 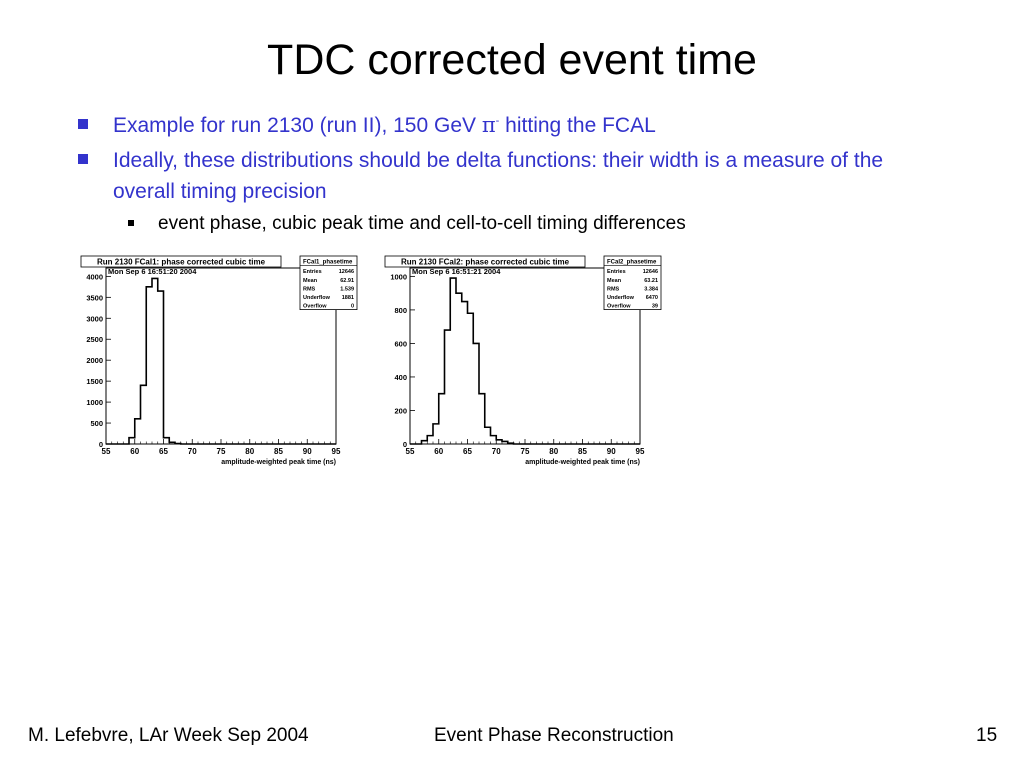 What do you see at coordinates (512, 60) in the screenshot?
I see `slide-title: TDC corrected event time` at bounding box center [512, 60].